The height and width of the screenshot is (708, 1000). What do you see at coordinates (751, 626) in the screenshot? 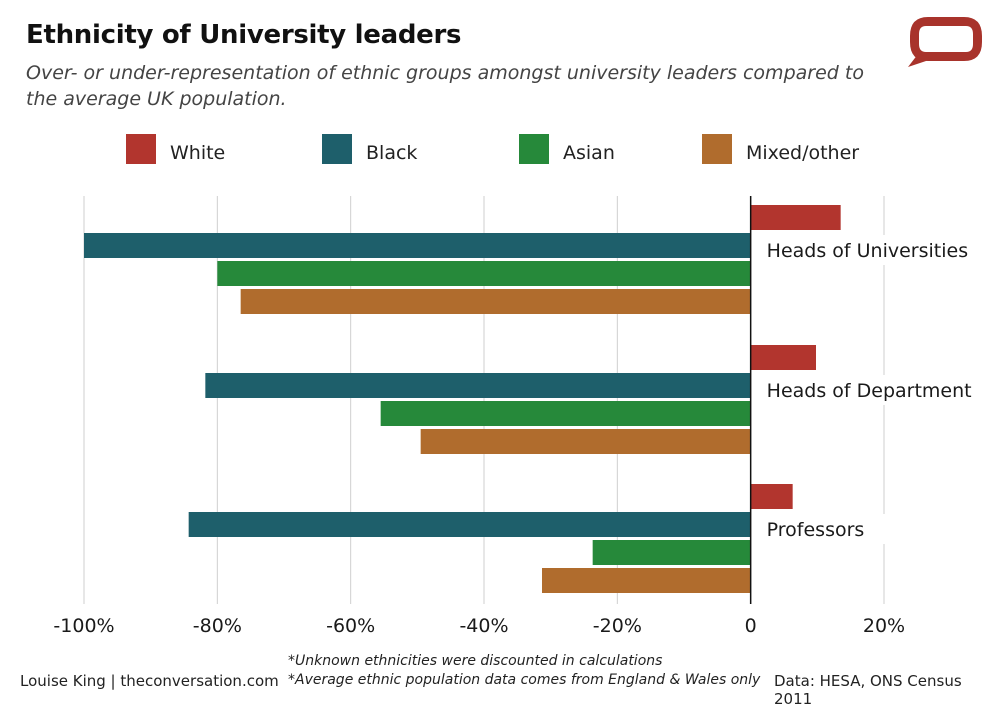
I see `x-tick-label: 0` at bounding box center [751, 626].